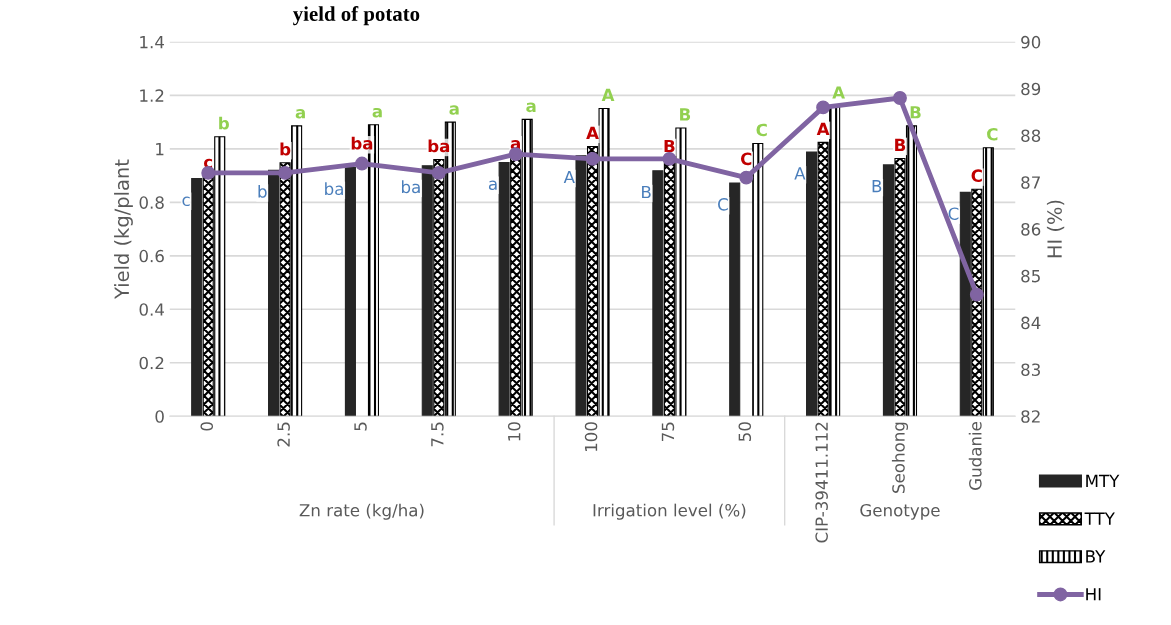  Describe the element at coordinates (821, 482) in the screenshot. I see `x-tick-label: CIP-39411.112` at that location.